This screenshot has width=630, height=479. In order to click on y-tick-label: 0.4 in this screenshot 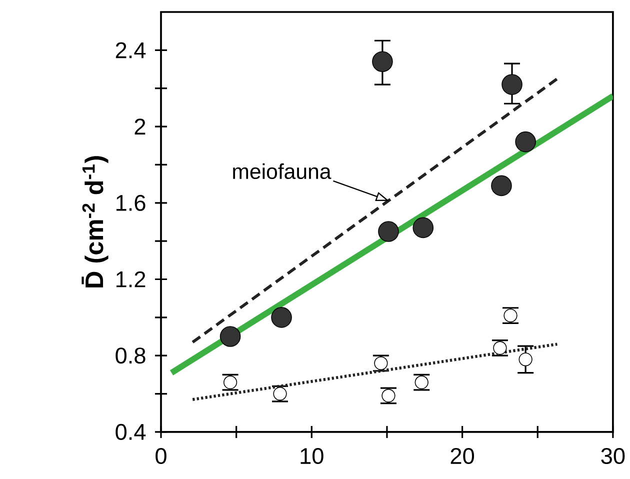, I will do `click(131, 432)`.